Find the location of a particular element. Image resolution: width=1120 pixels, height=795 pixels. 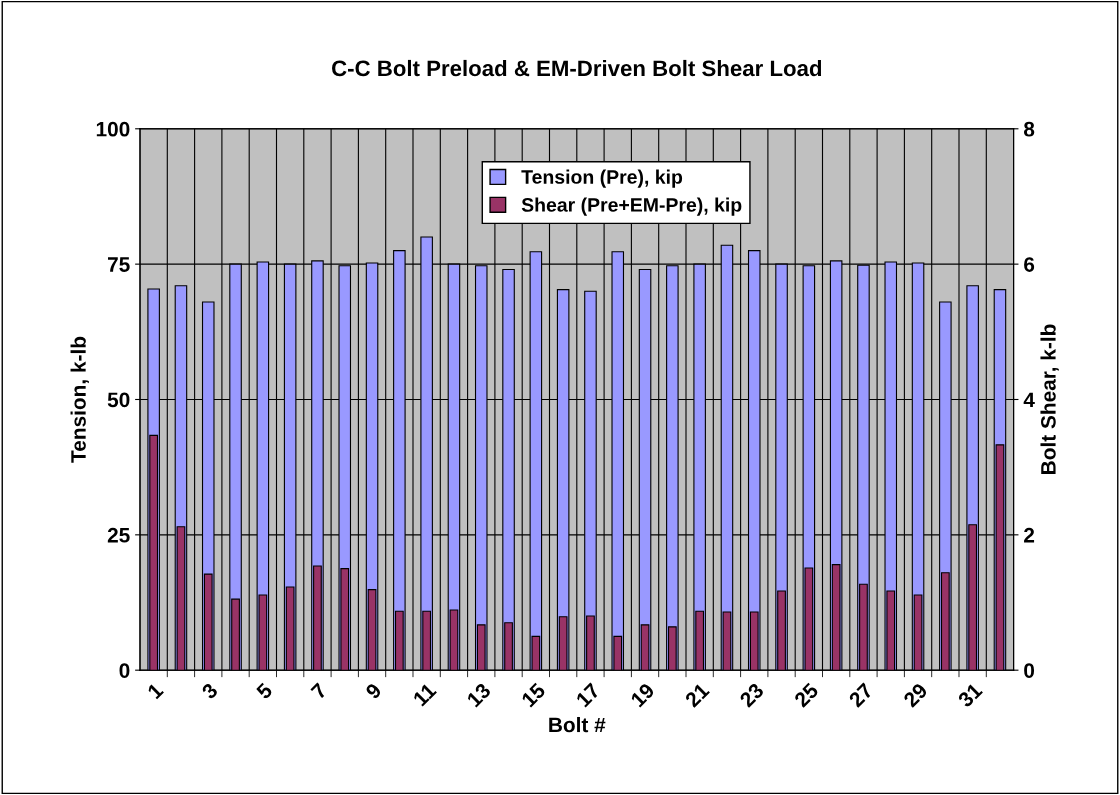

x-tick-label: 7 is located at coordinates (319, 691).